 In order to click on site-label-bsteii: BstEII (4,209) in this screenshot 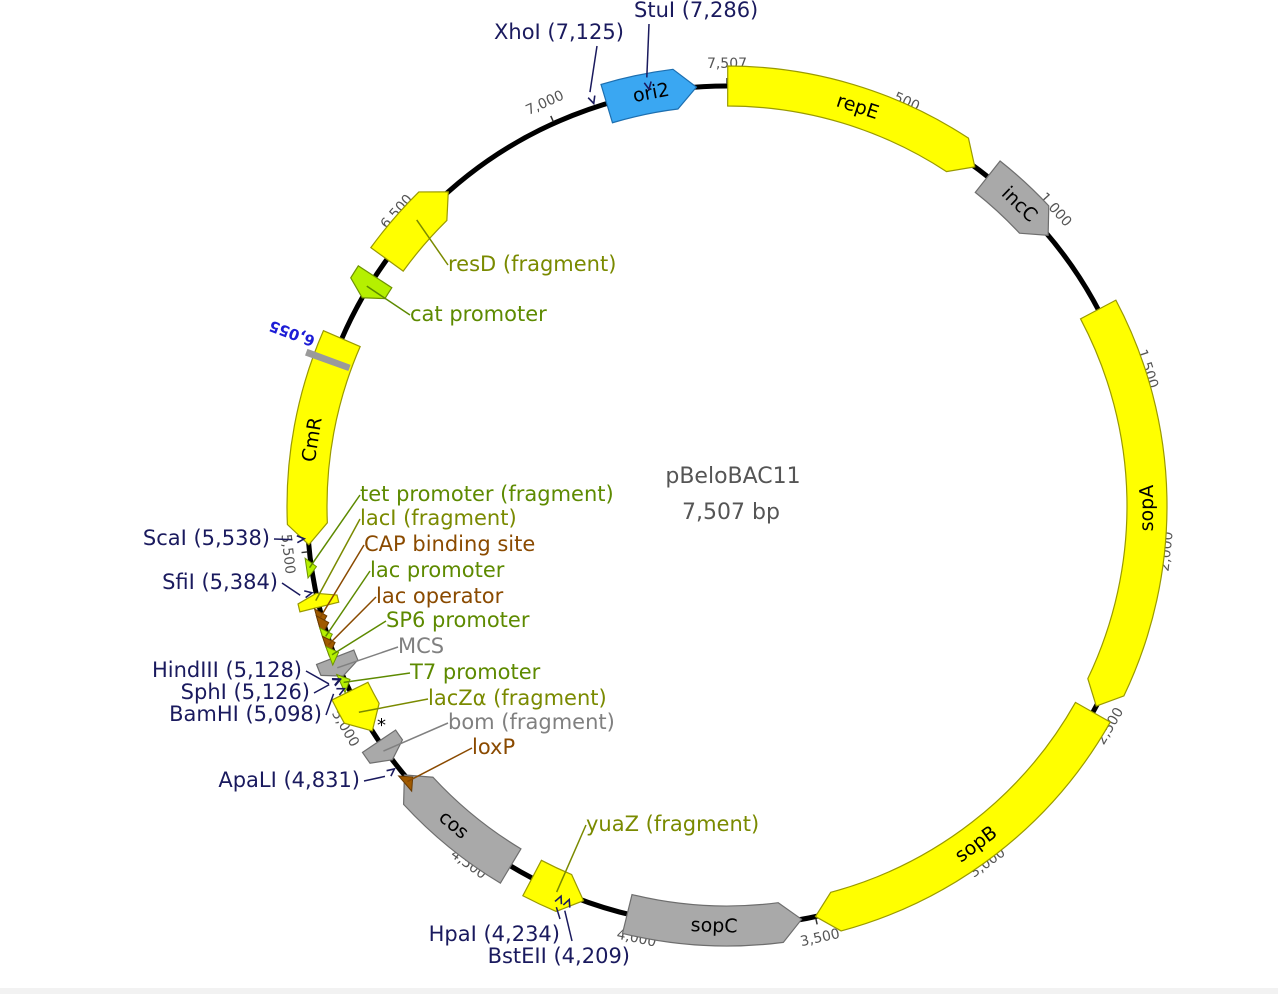, I will do `click(559, 956)`.